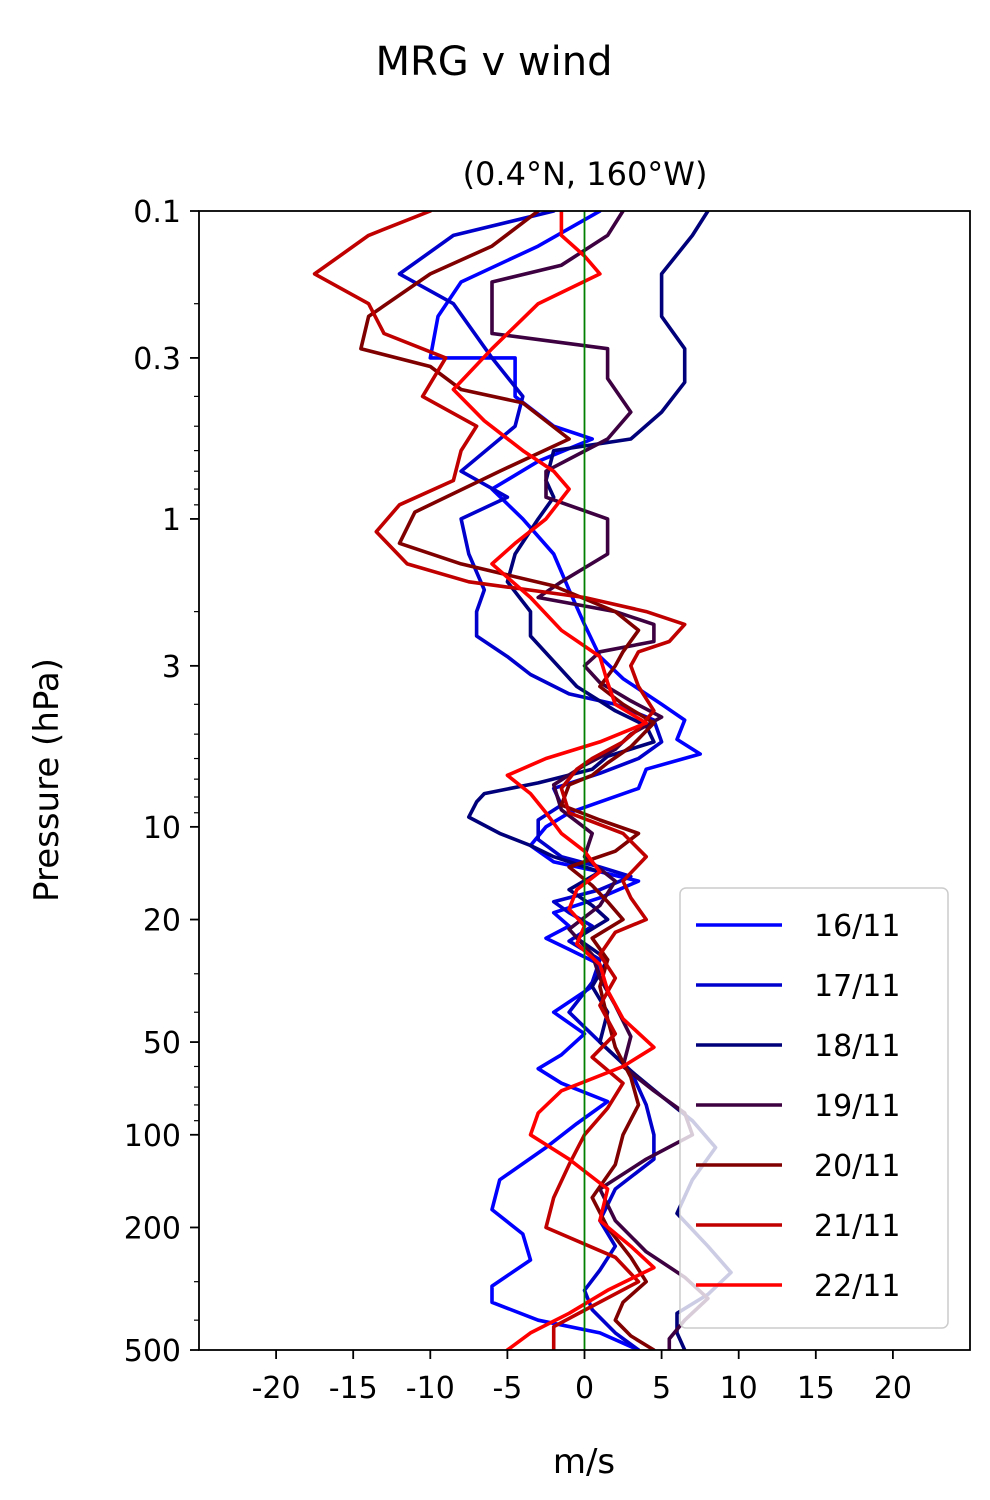 The image size is (990, 1500). Describe the element at coordinates (152, 1228) in the screenshot. I see `y-tick-label: 200` at that location.